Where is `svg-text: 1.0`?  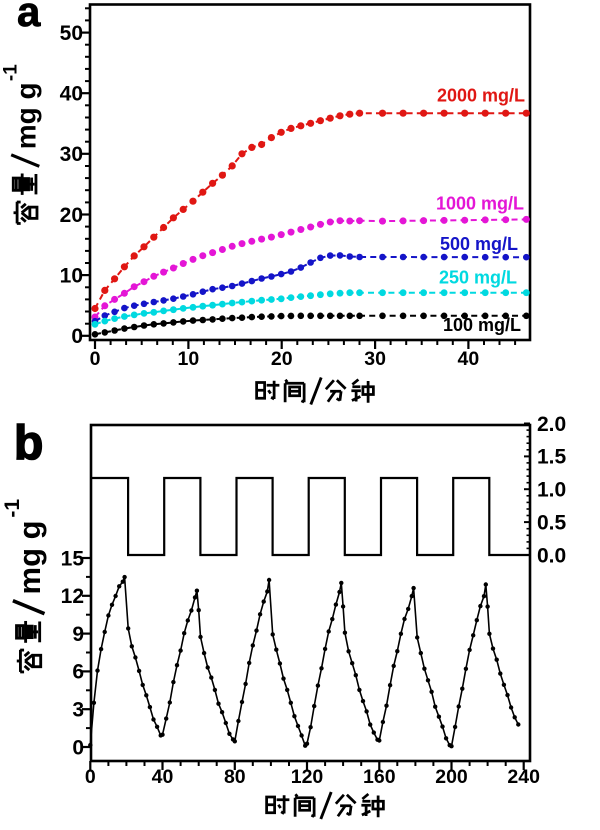
svg-text: 1.0 is located at coordinates (551, 490).